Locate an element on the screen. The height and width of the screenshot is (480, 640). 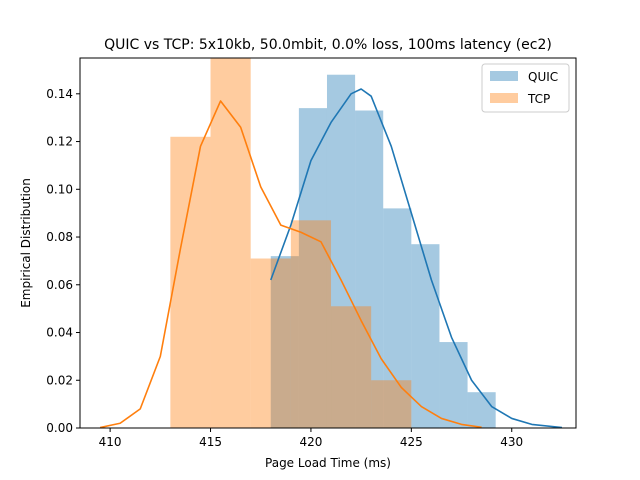
y-tick-label: 0.02 is located at coordinates (59, 380).